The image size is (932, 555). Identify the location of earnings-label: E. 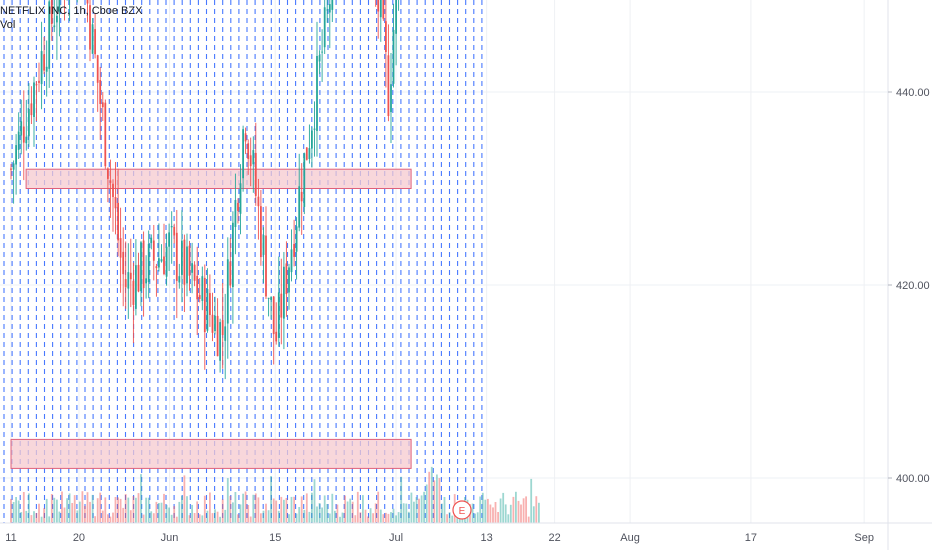
(462, 511).